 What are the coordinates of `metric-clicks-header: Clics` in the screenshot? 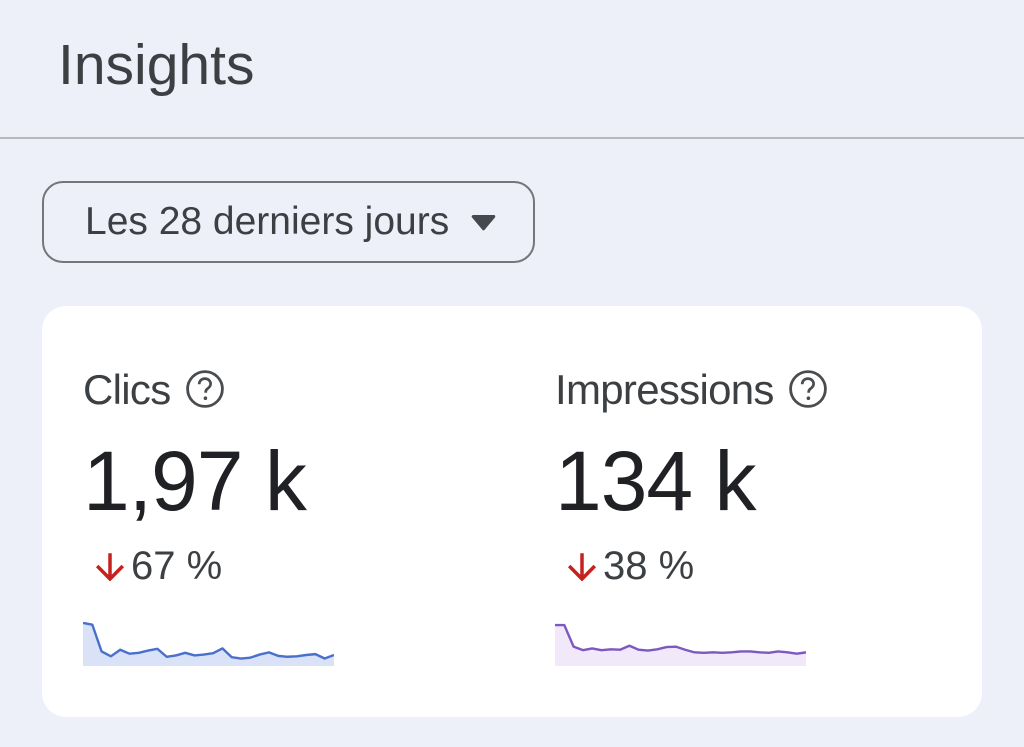 It's located at (154, 389).